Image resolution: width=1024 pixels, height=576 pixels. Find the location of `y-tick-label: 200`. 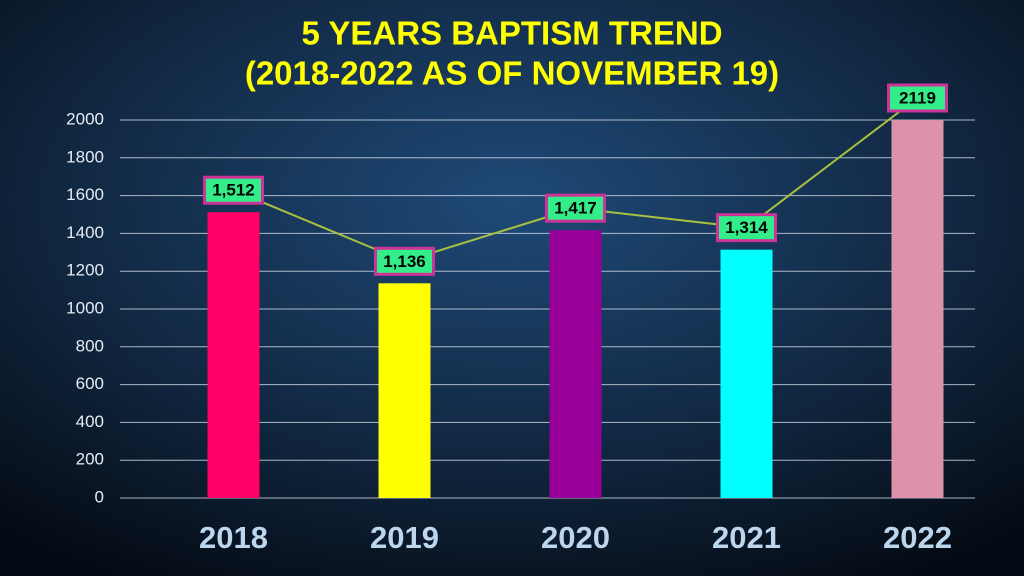

y-tick-label: 200 is located at coordinates (90, 459).